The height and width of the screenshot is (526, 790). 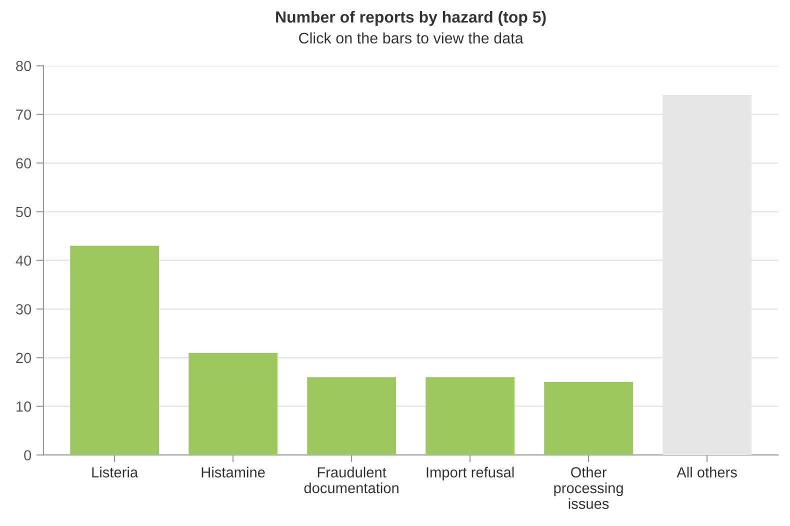 I want to click on x-tick-label: Other processing issues, so click(x=588, y=487).